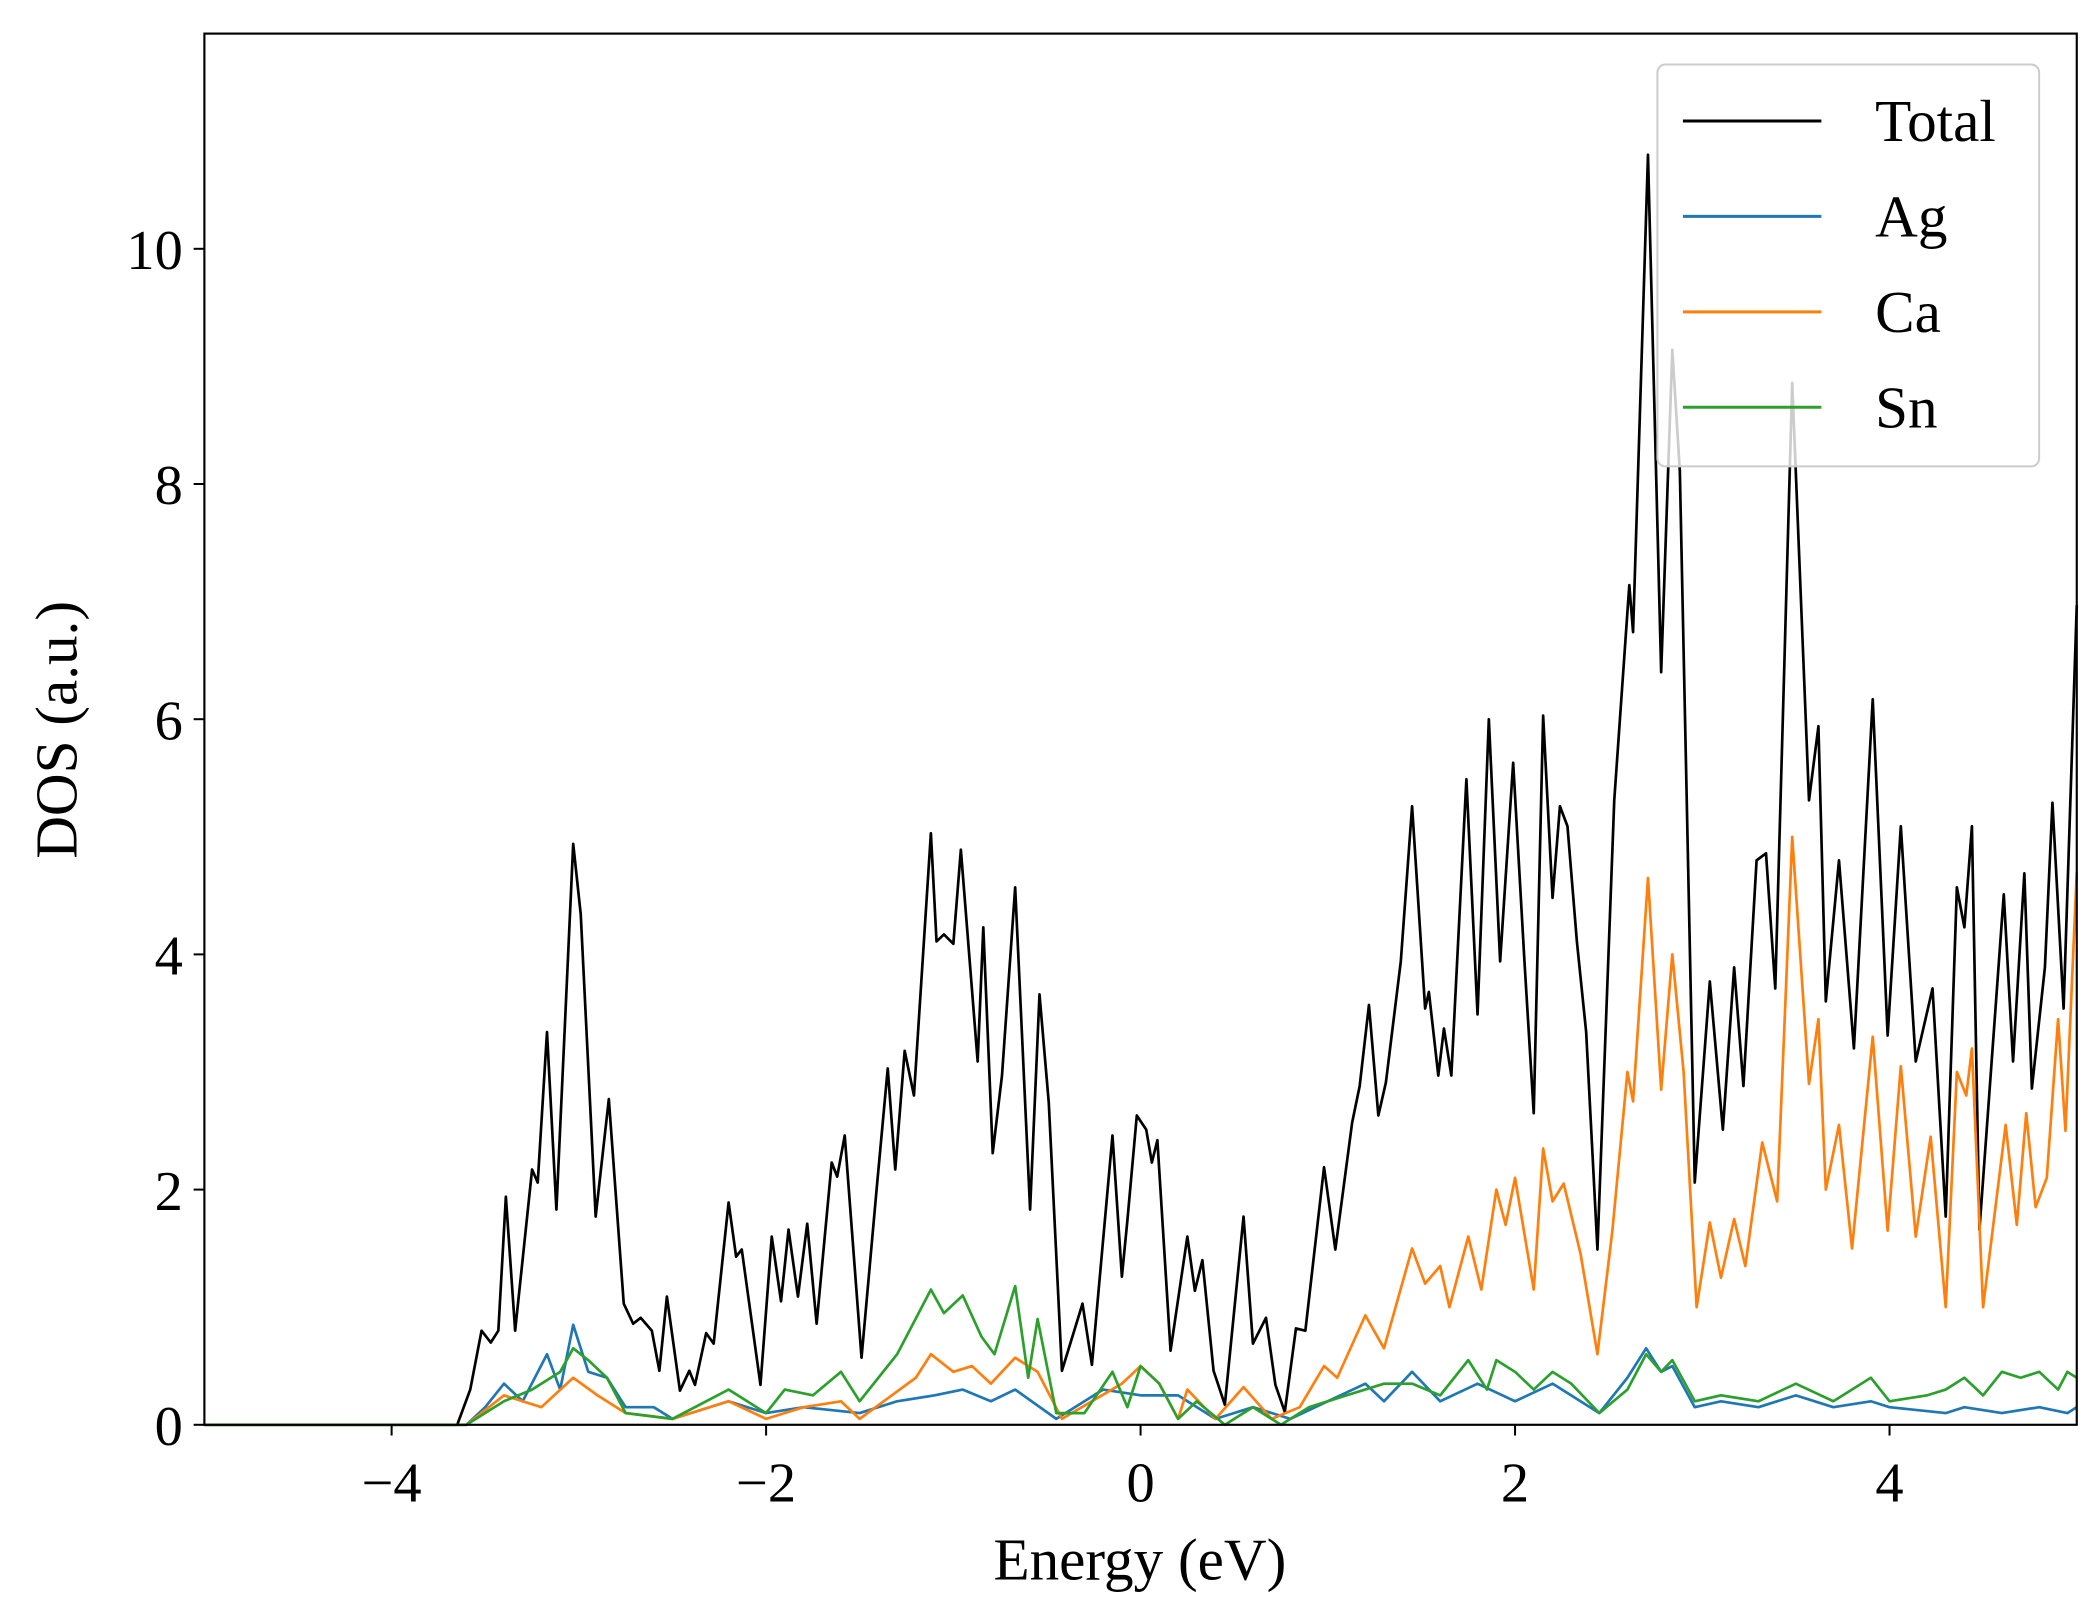  I want to click on y-tick-label: 0, so click(169, 1427).